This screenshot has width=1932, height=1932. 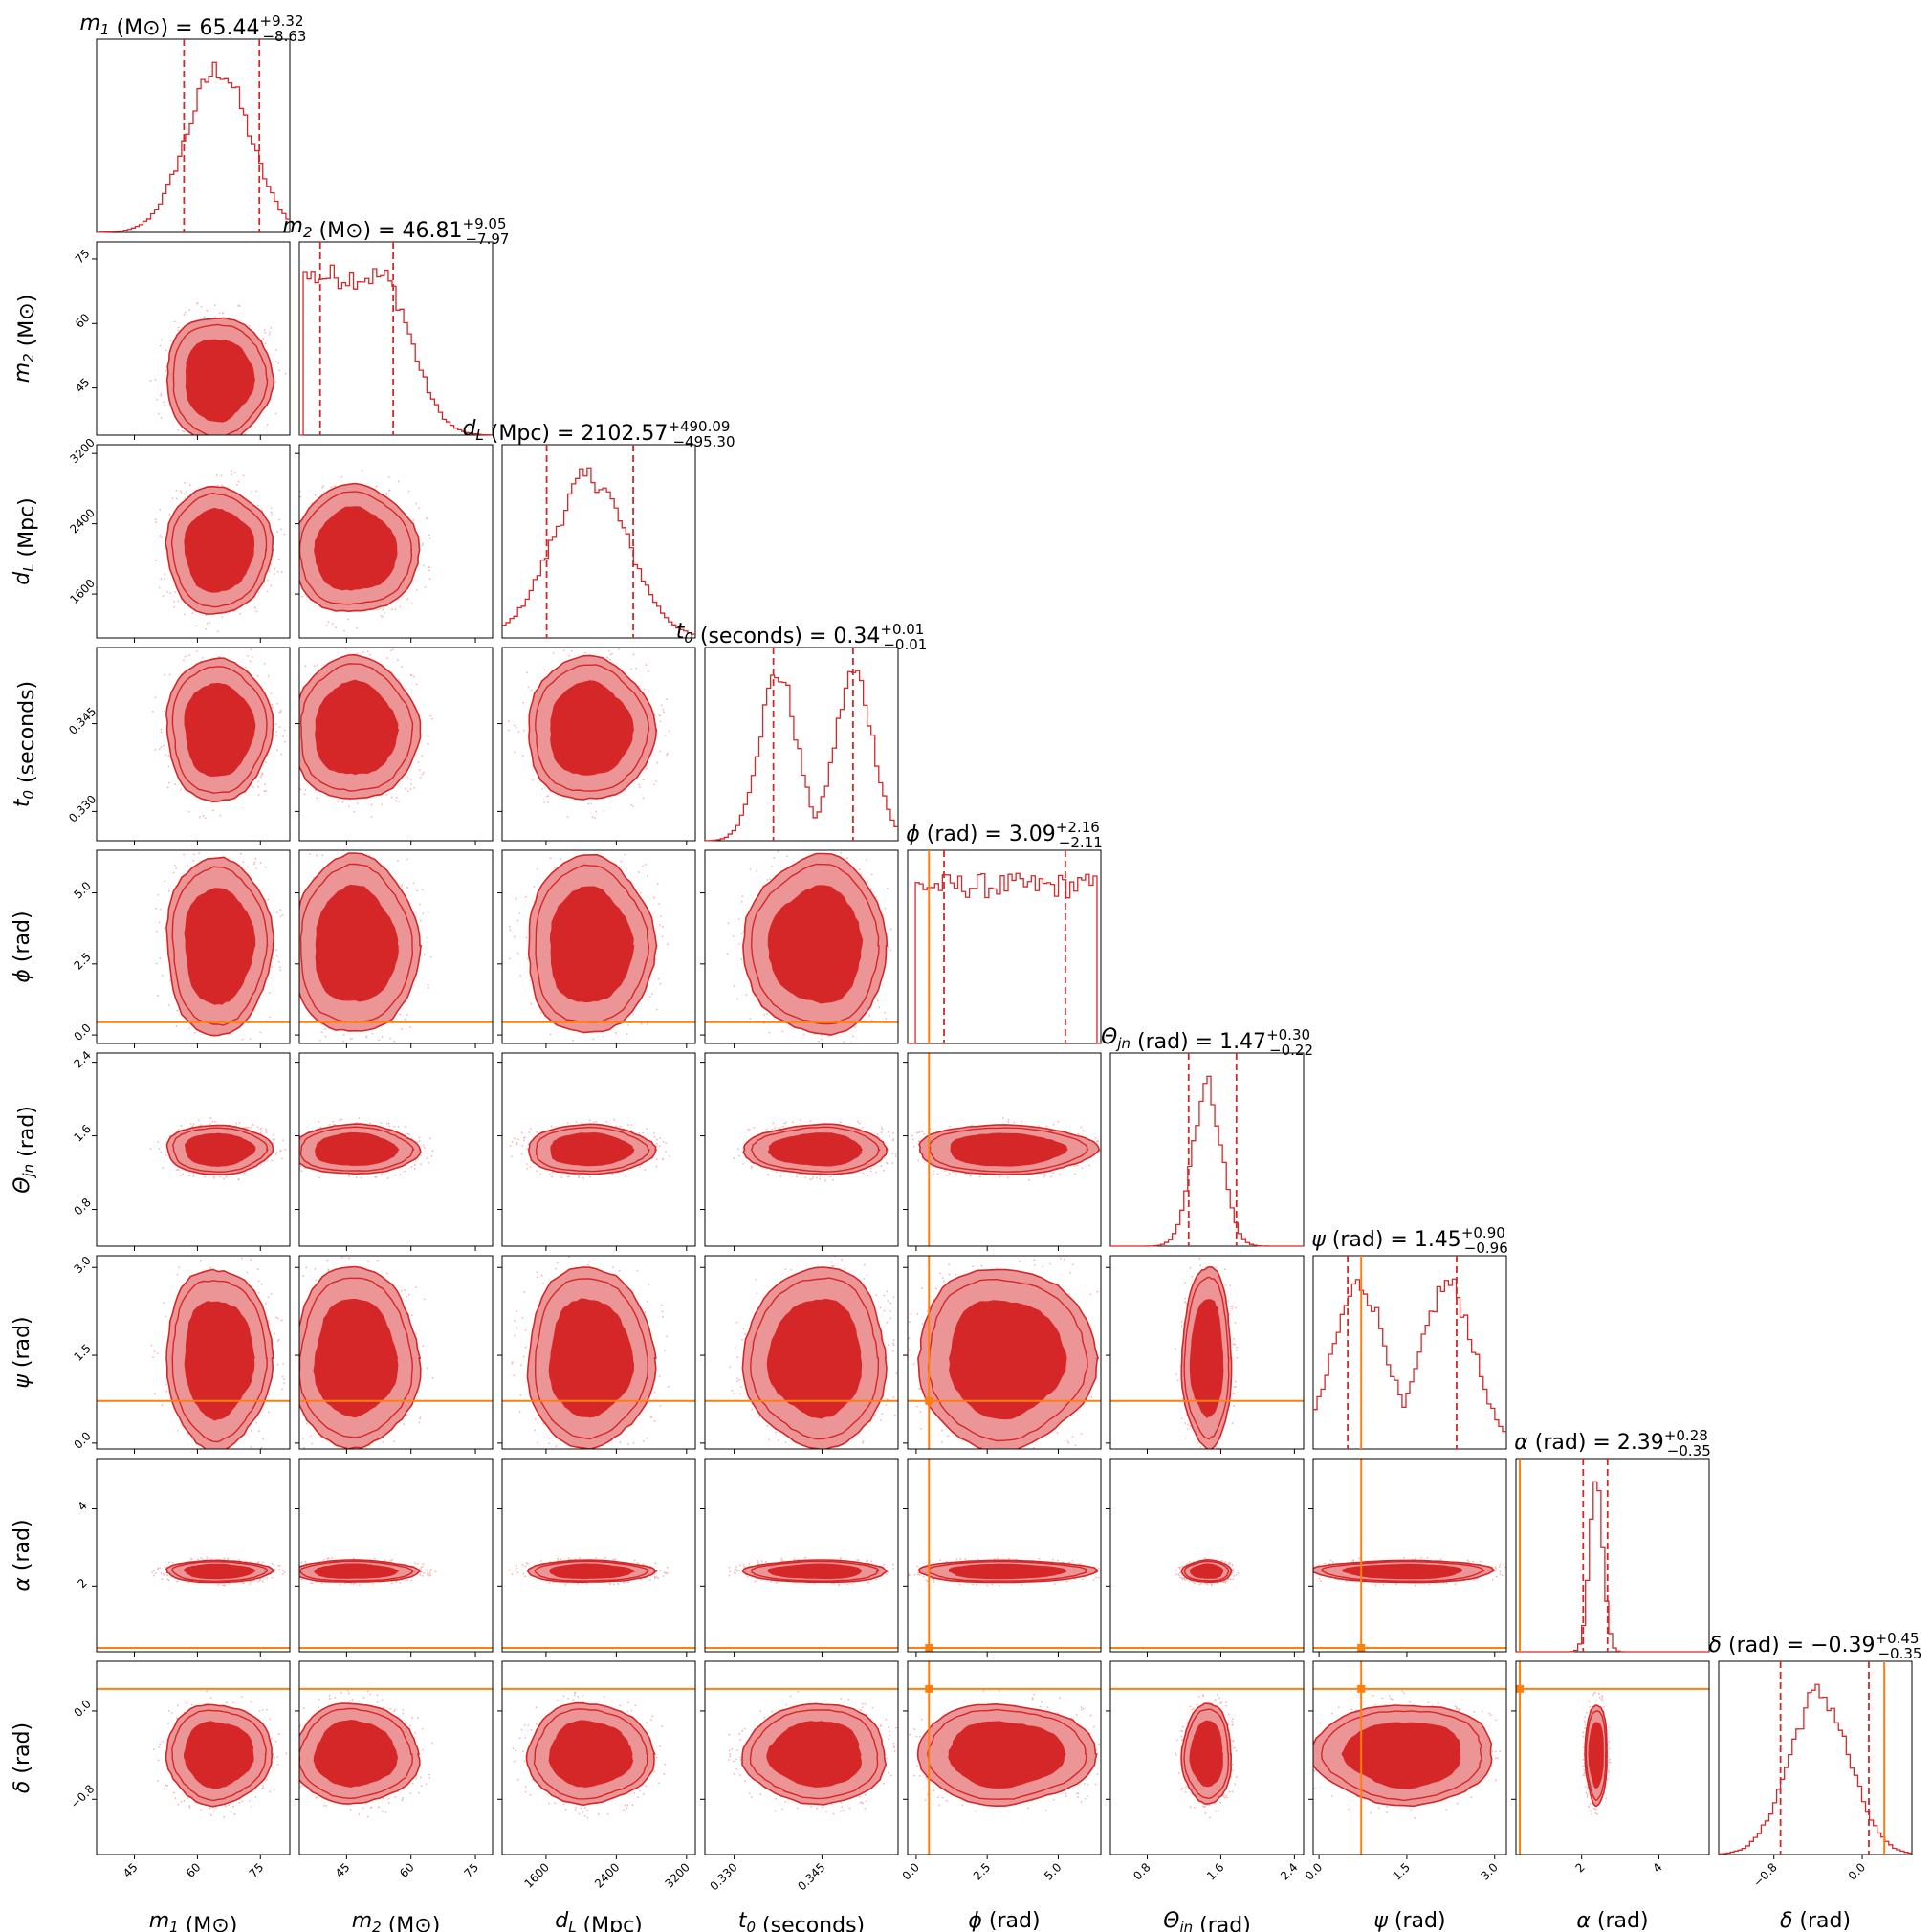 What do you see at coordinates (1579, 1867) in the screenshot?
I see `x-tick-label-alpha: 2` at bounding box center [1579, 1867].